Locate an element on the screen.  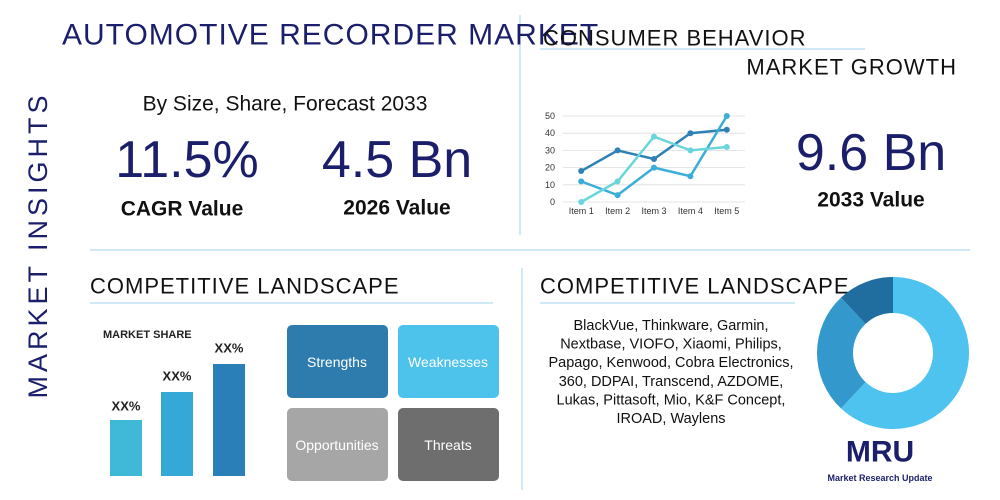
swot-label: Strengths is located at coordinates (337, 362).